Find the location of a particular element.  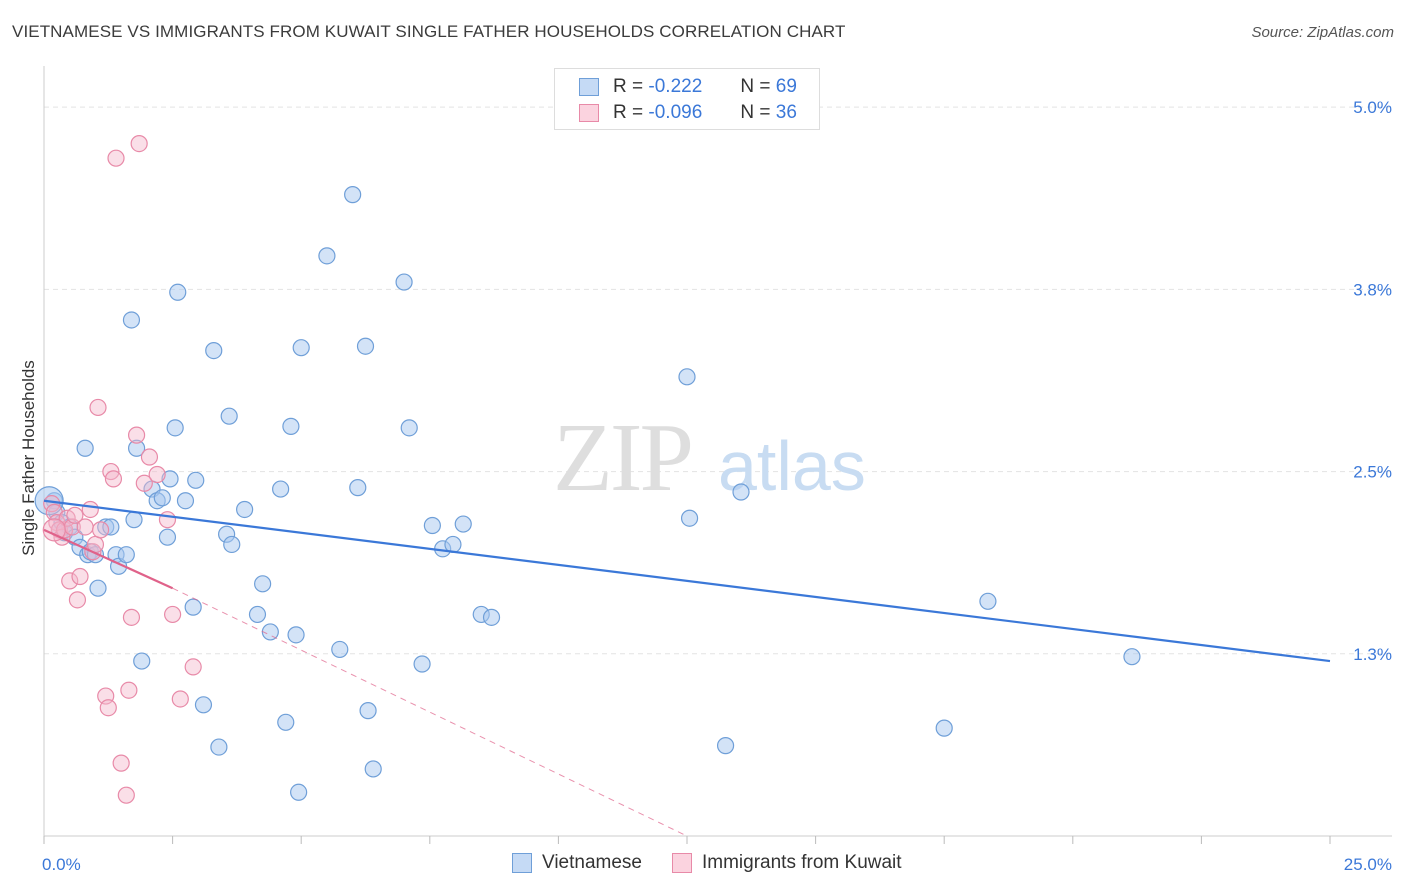

legend-r-value-vietnamese: -0.222 is located at coordinates (675, 86).